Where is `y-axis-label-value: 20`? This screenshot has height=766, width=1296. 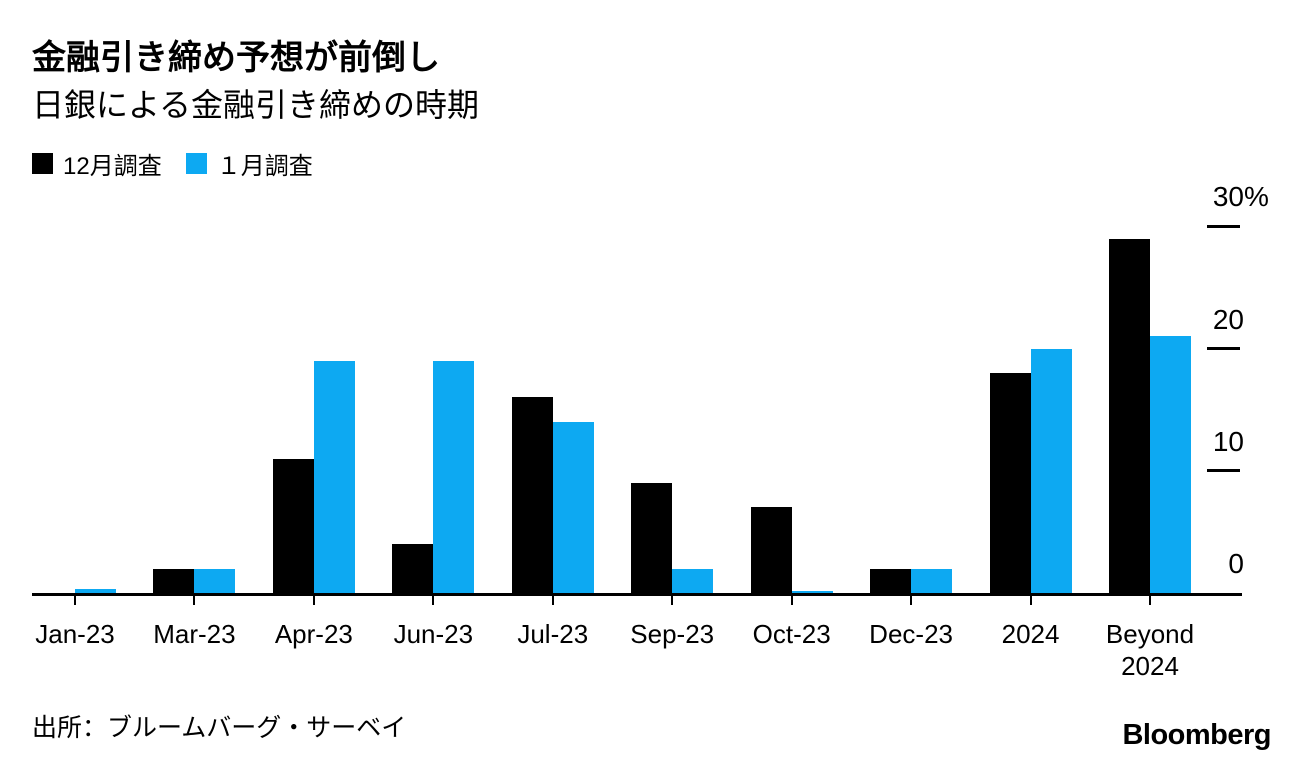 y-axis-label-value: 20 is located at coordinates (1228, 319).